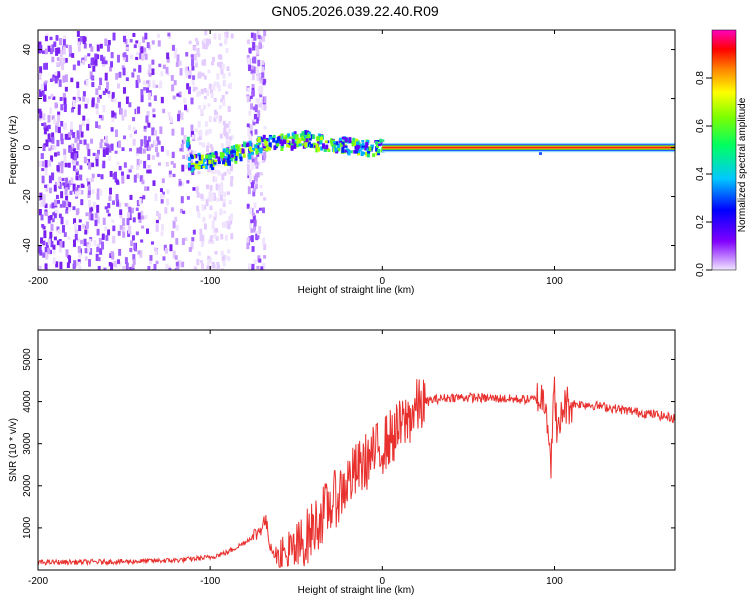  Describe the element at coordinates (700, 174) in the screenshot. I see `colorbar-tick-label: 0.4` at that location.